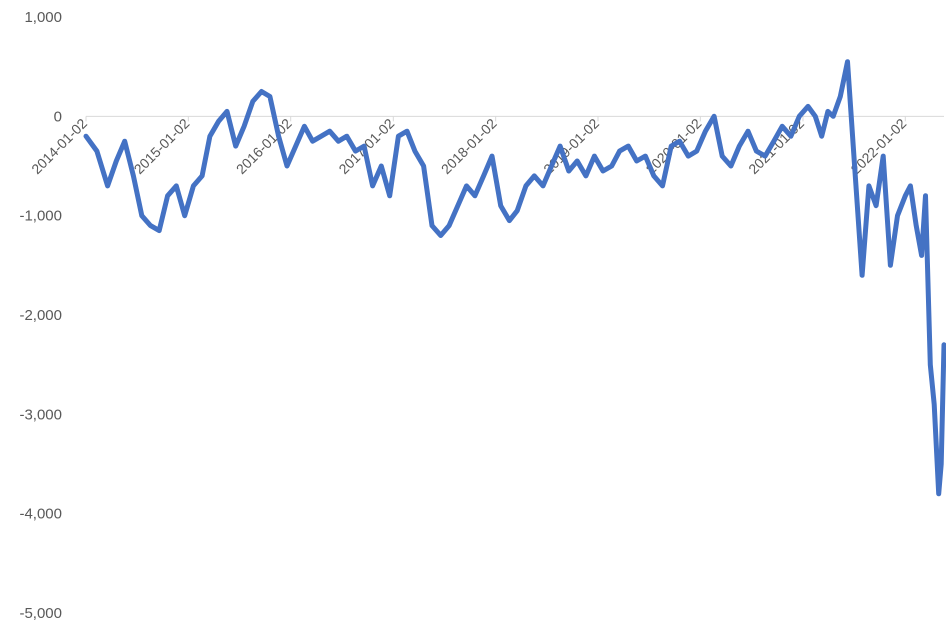  What do you see at coordinates (43, 17) in the screenshot?
I see `y-tick-label: 1,000` at bounding box center [43, 17].